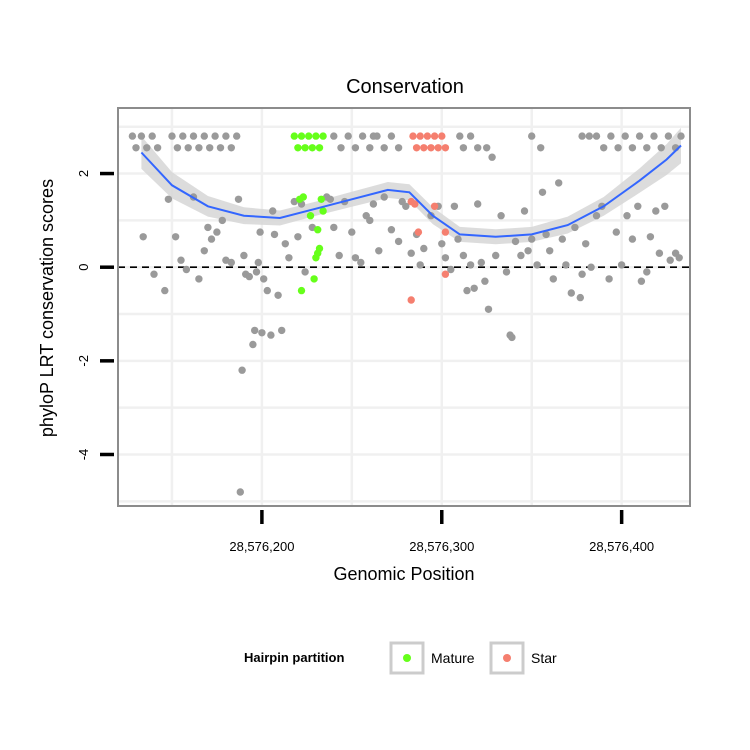 The height and width of the screenshot is (750, 750). Describe the element at coordinates (405, 87) in the screenshot. I see `chart-title: Conservation` at that location.